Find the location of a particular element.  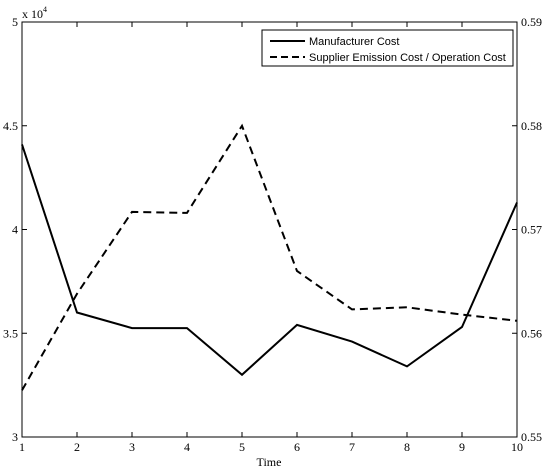

right-tick-label: 0.57 is located at coordinates (531, 230).